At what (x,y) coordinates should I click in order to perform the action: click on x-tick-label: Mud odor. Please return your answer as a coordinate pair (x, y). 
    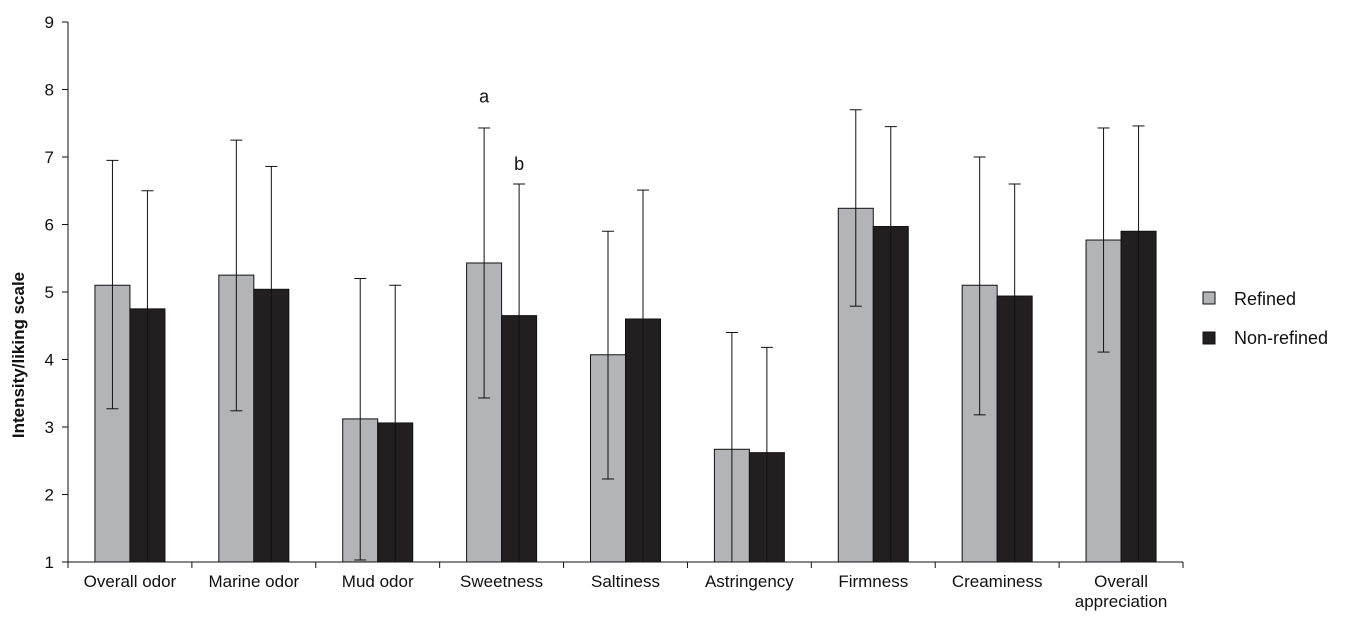
    Looking at the image, I should click on (378, 581).